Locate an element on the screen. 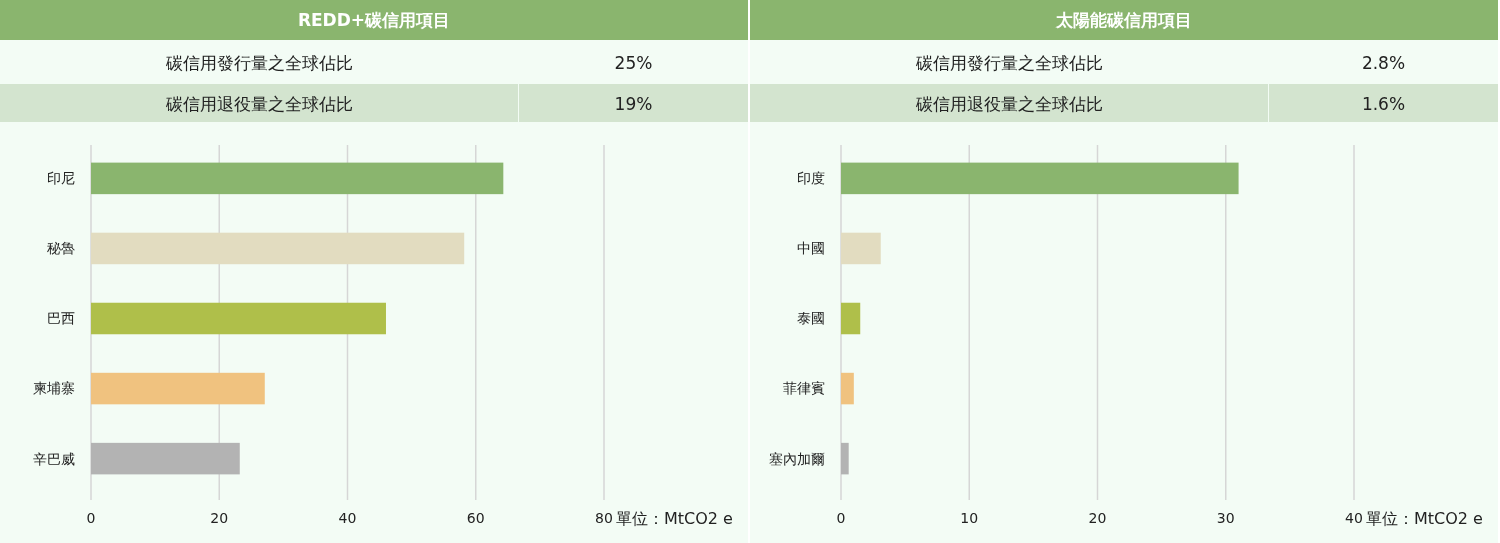 This screenshot has height=543, width=1500. y-tick-label: 中國 is located at coordinates (811, 248).